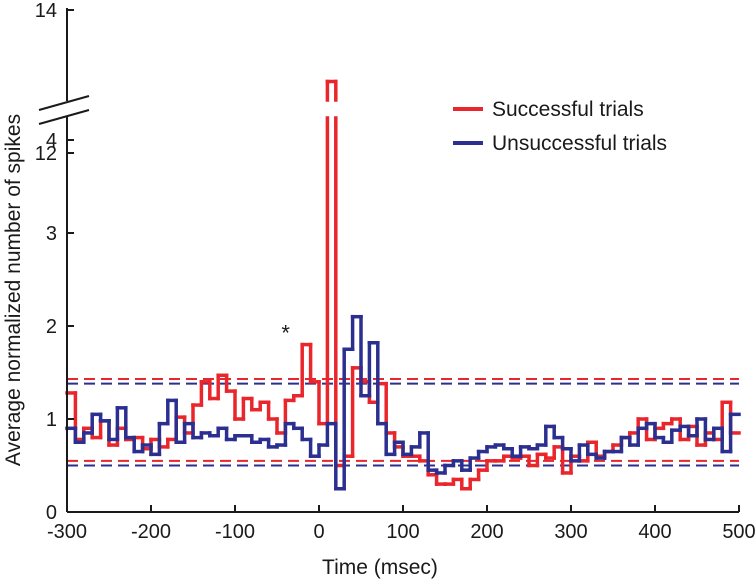  I want to click on axis-break-mark-lower, so click(64, 117).